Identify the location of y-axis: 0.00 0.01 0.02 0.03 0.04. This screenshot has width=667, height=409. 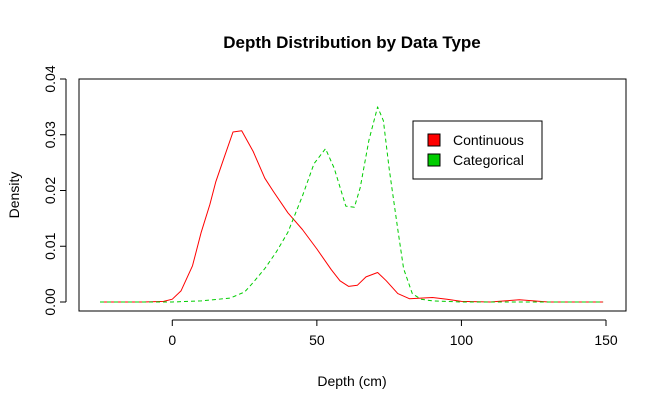
(54, 190).